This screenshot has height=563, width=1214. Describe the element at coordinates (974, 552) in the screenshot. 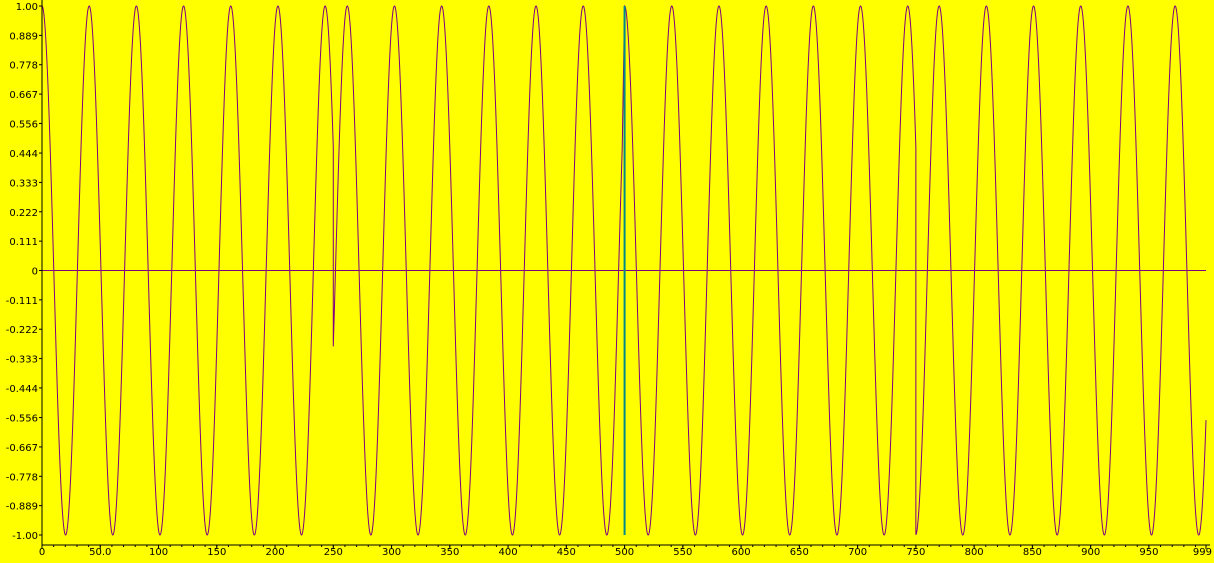

I see `x-tick-label: 800` at that location.